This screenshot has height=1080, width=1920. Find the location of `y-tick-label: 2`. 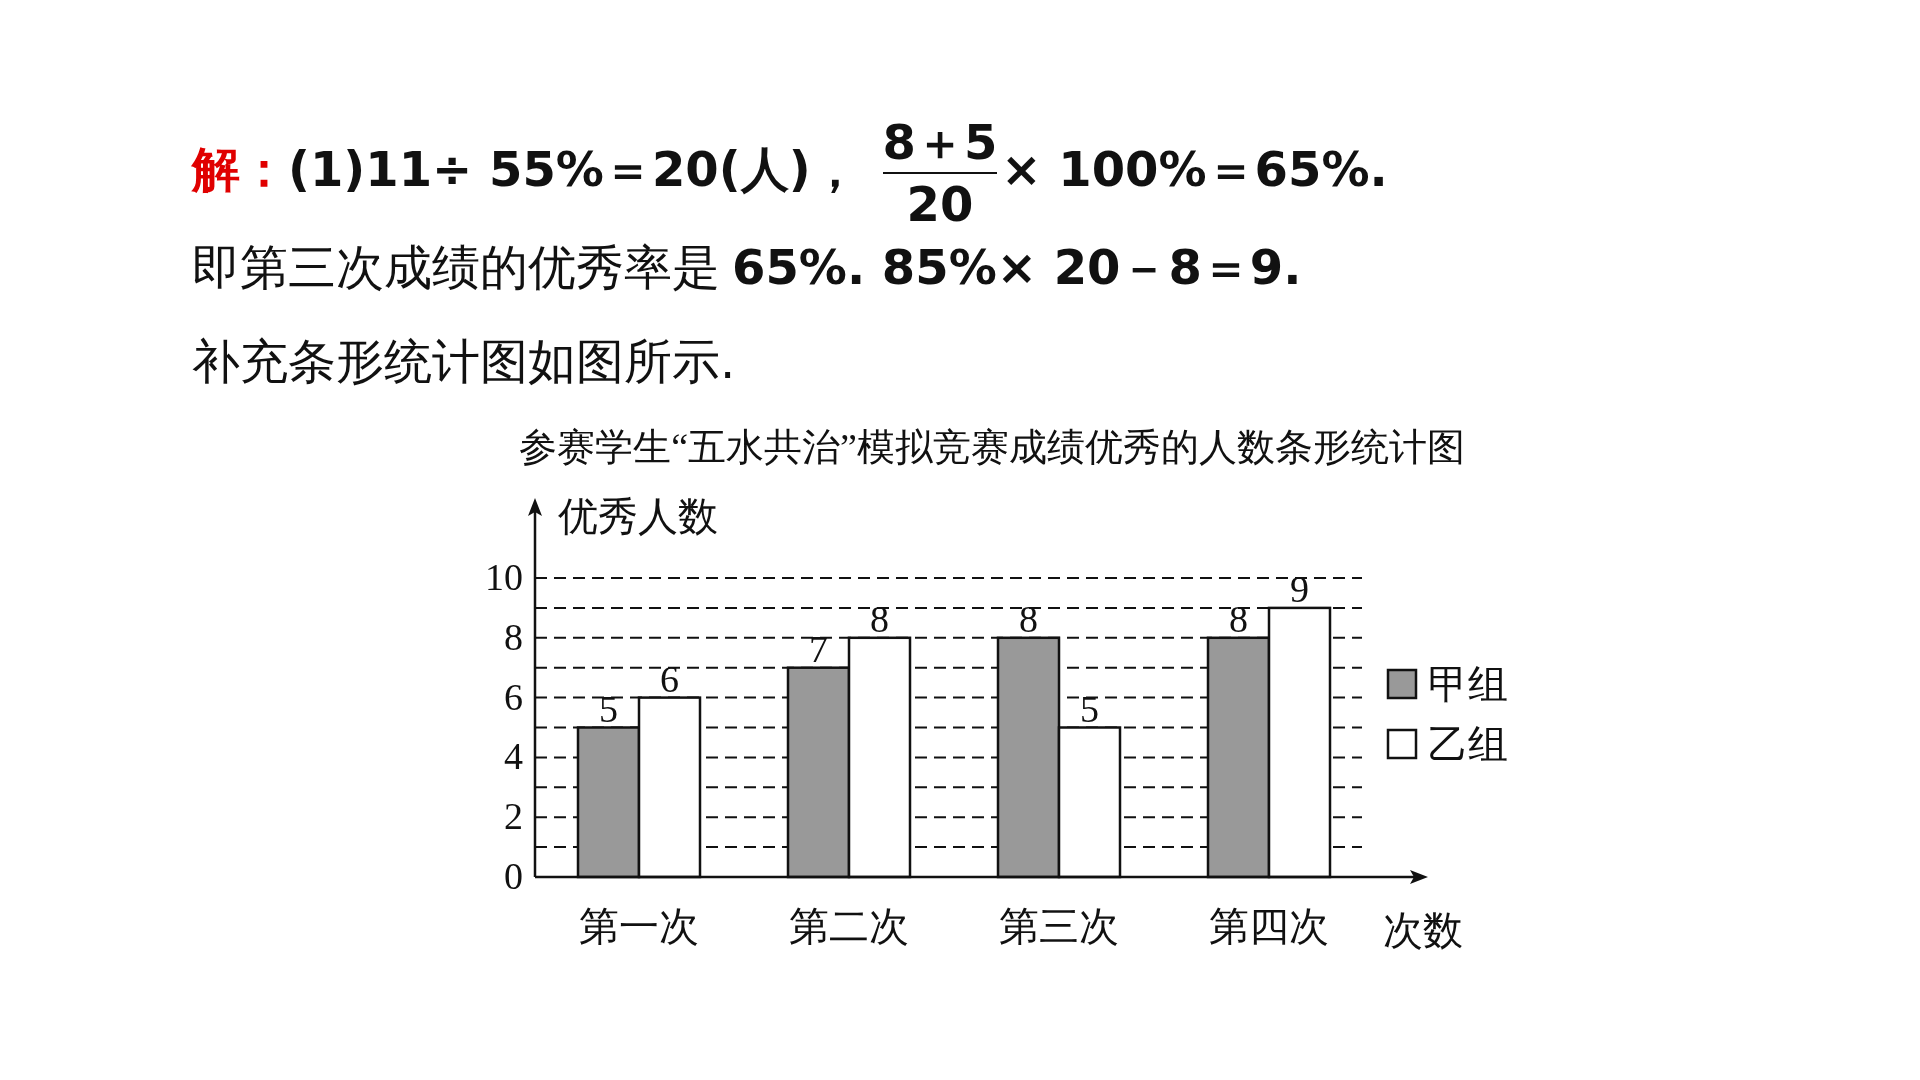

y-tick-label: 2 is located at coordinates (513, 816).